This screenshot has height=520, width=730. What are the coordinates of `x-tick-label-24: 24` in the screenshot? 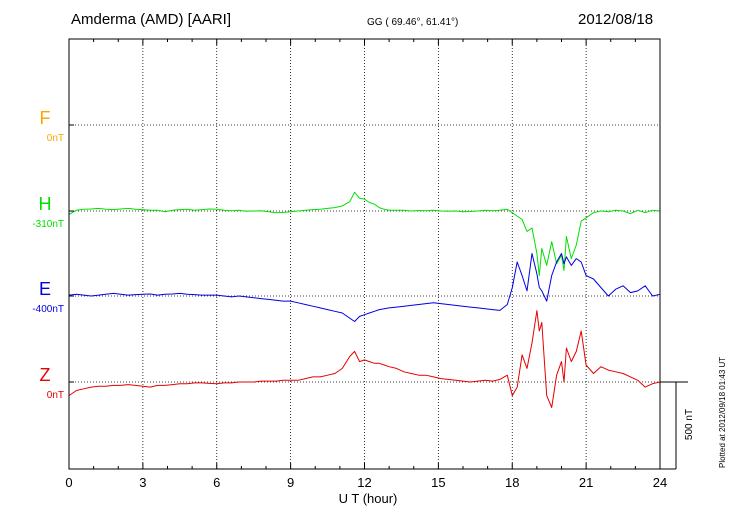 It's located at (660, 482).